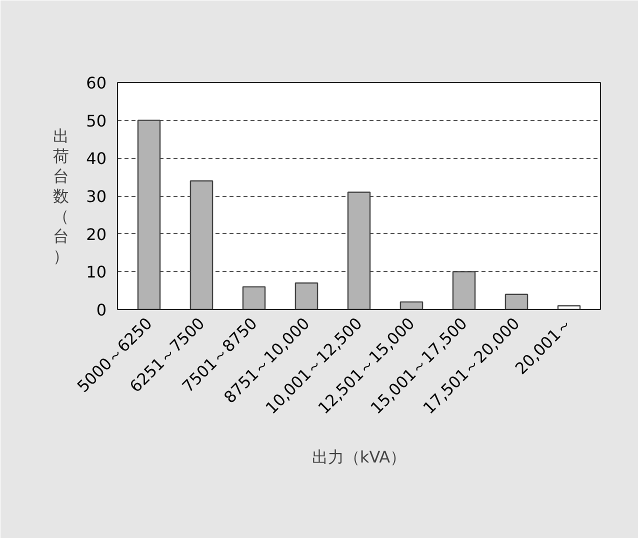 The height and width of the screenshot is (538, 638). Describe the element at coordinates (61, 196) in the screenshot. I see `y-axis-title: 出荷台数（台）` at that location.